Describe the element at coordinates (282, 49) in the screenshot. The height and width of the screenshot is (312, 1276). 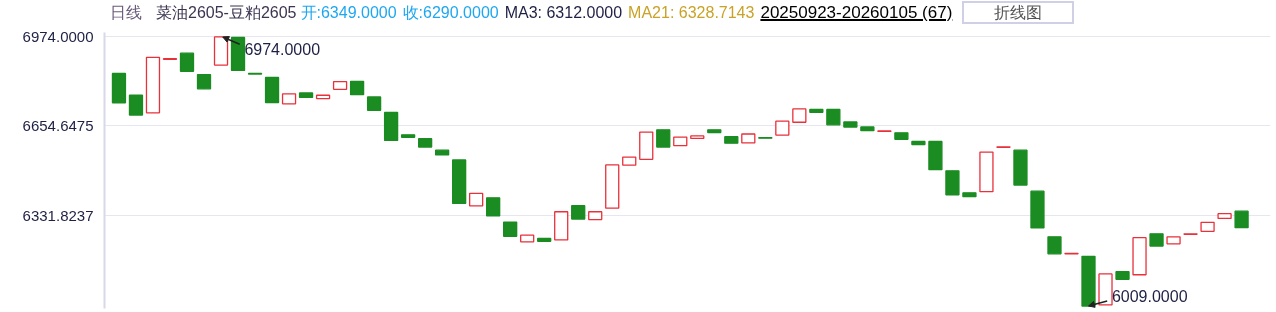
I see `annotation: 6974.0000` at that location.